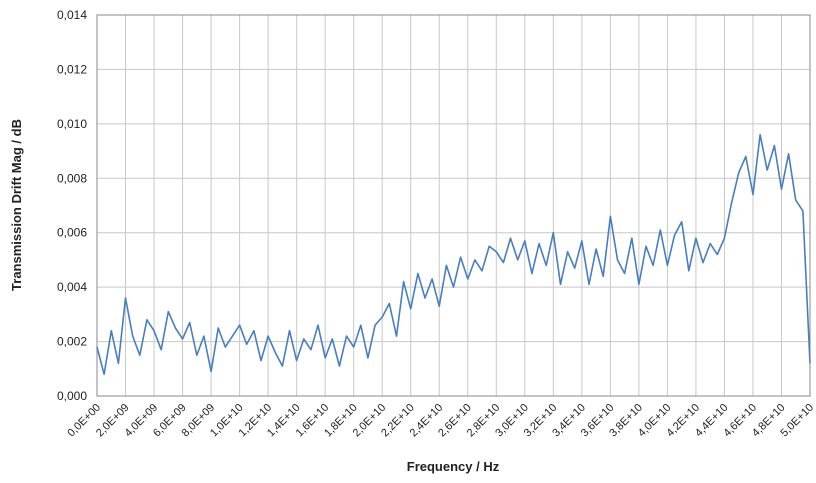 Image resolution: width=816 pixels, height=483 pixels. What do you see at coordinates (72, 15) in the screenshot?
I see `y-tick-label: 0,014` at bounding box center [72, 15].